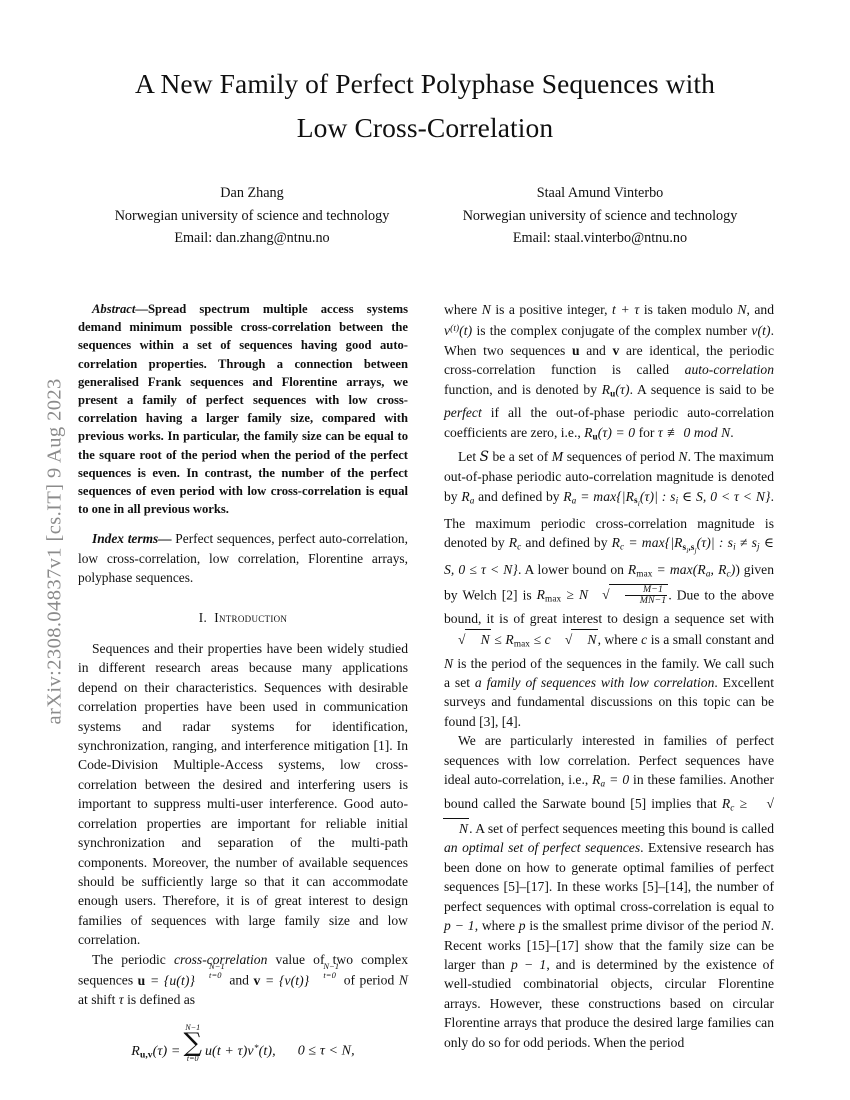  What do you see at coordinates (596, 780) in the screenshot?
I see `p3-Ra: R` at bounding box center [596, 780].